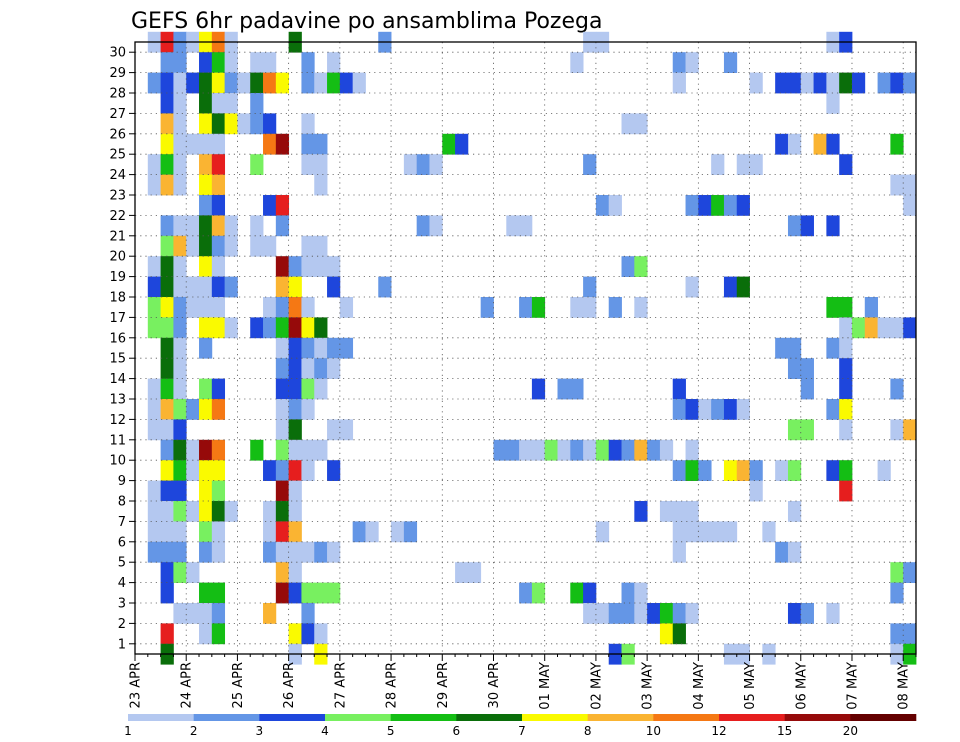 The image size is (960, 742). I want to click on y-tick-label: 16, so click(117, 338).